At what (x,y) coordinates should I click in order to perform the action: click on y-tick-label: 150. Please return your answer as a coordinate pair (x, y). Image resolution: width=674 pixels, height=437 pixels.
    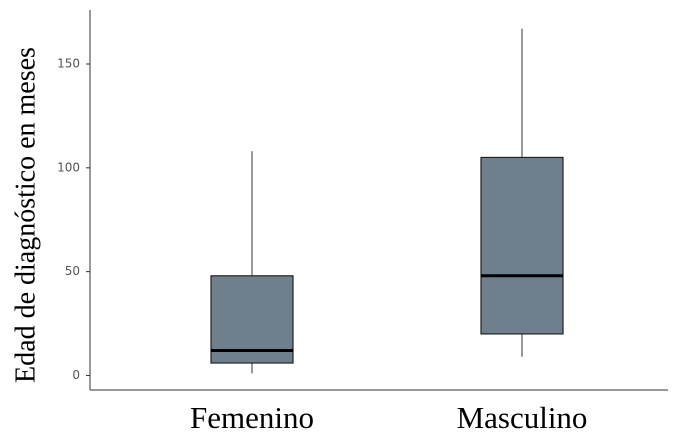
    Looking at the image, I should click on (68, 63).